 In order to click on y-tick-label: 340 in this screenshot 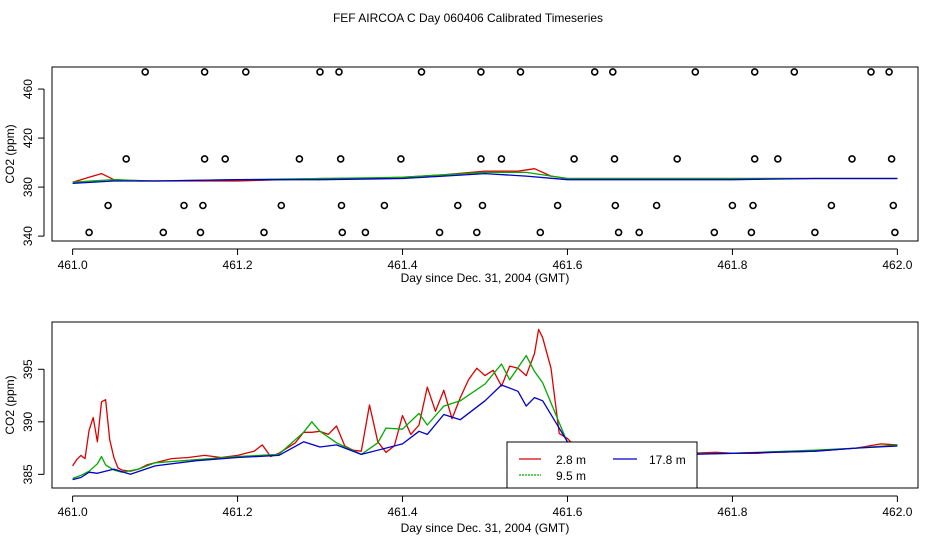, I will do `click(28, 236)`.